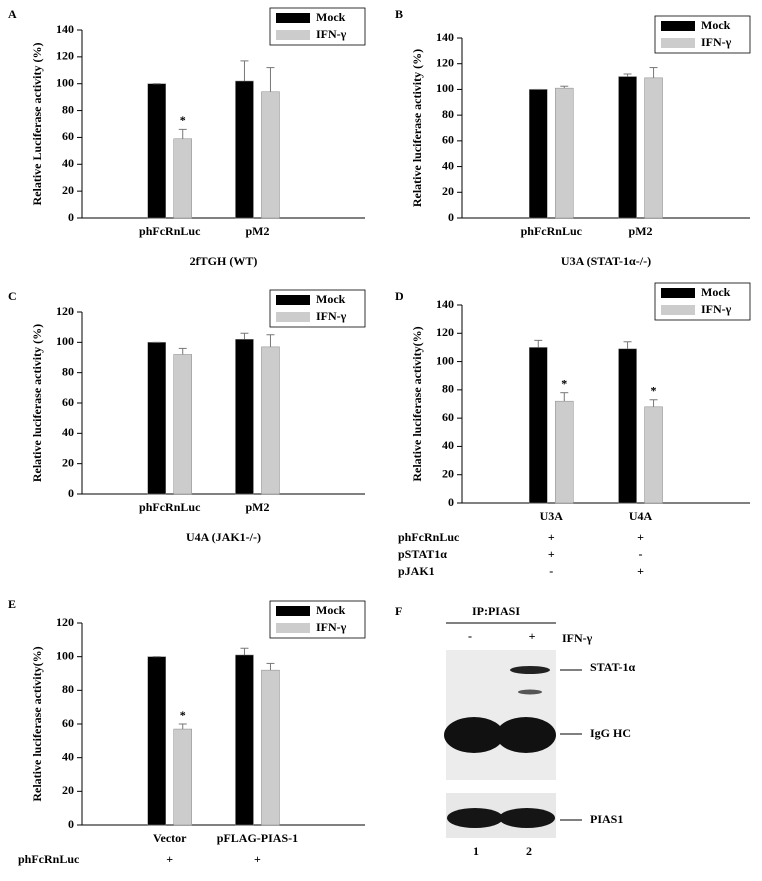  I want to click on band-label: STAT-1α, so click(612, 667).